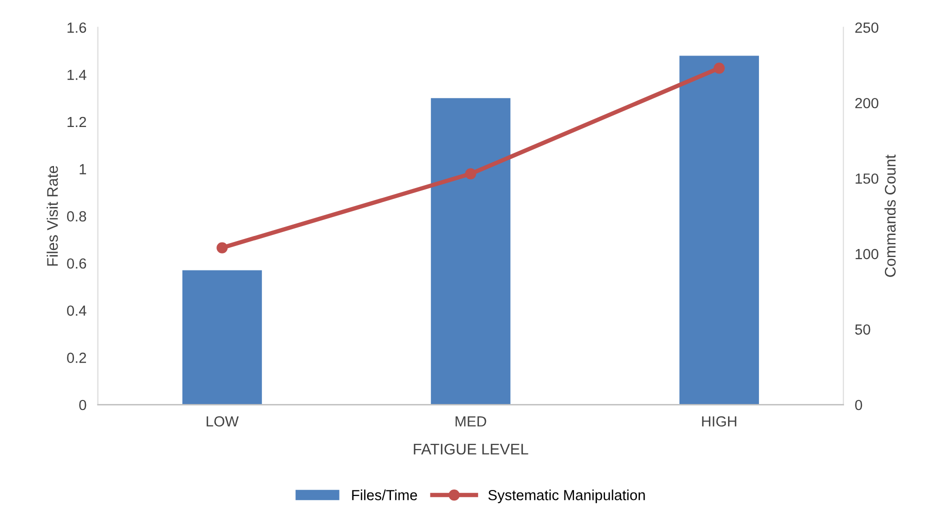  What do you see at coordinates (76, 263) in the screenshot?
I see `y-tick-label: 0.6` at bounding box center [76, 263].